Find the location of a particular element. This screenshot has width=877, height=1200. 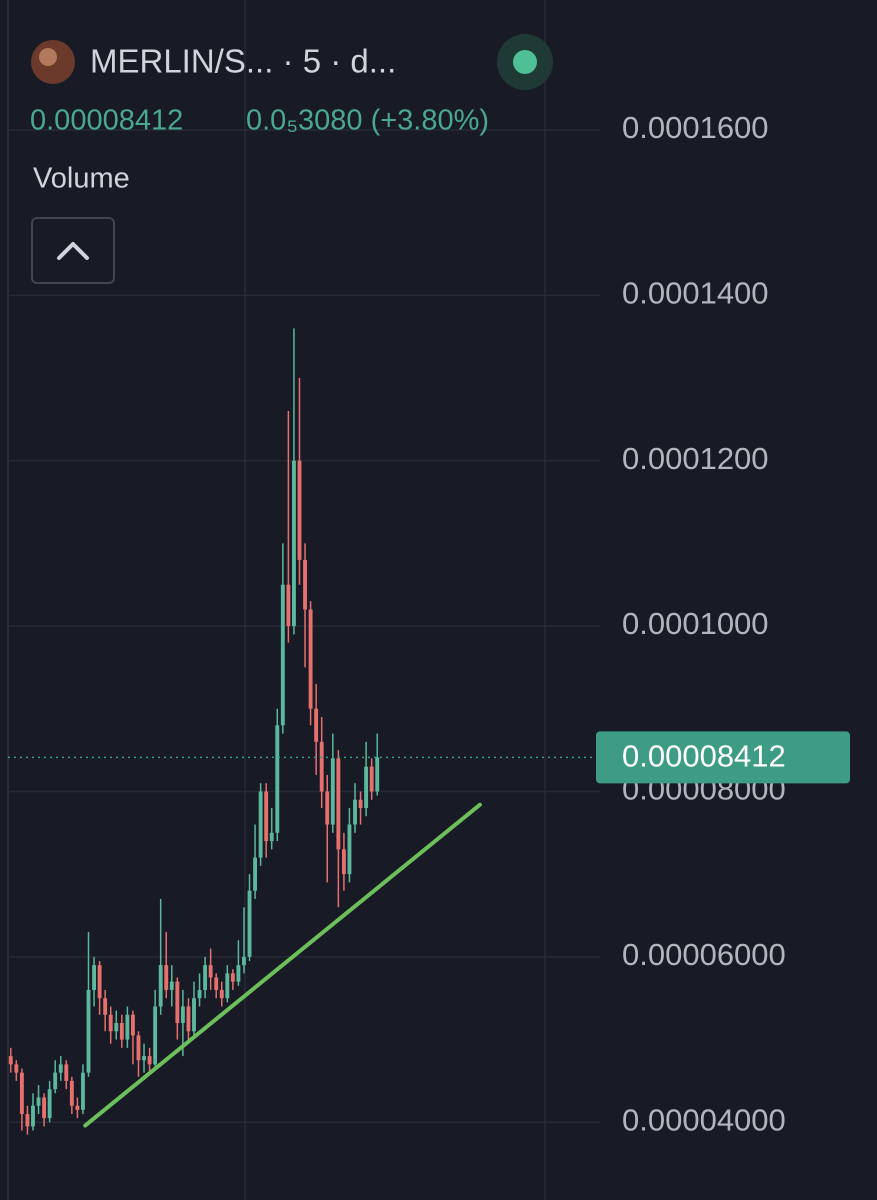

header-change: 0.0₅3080 (+3.80%) is located at coordinates (367, 121).